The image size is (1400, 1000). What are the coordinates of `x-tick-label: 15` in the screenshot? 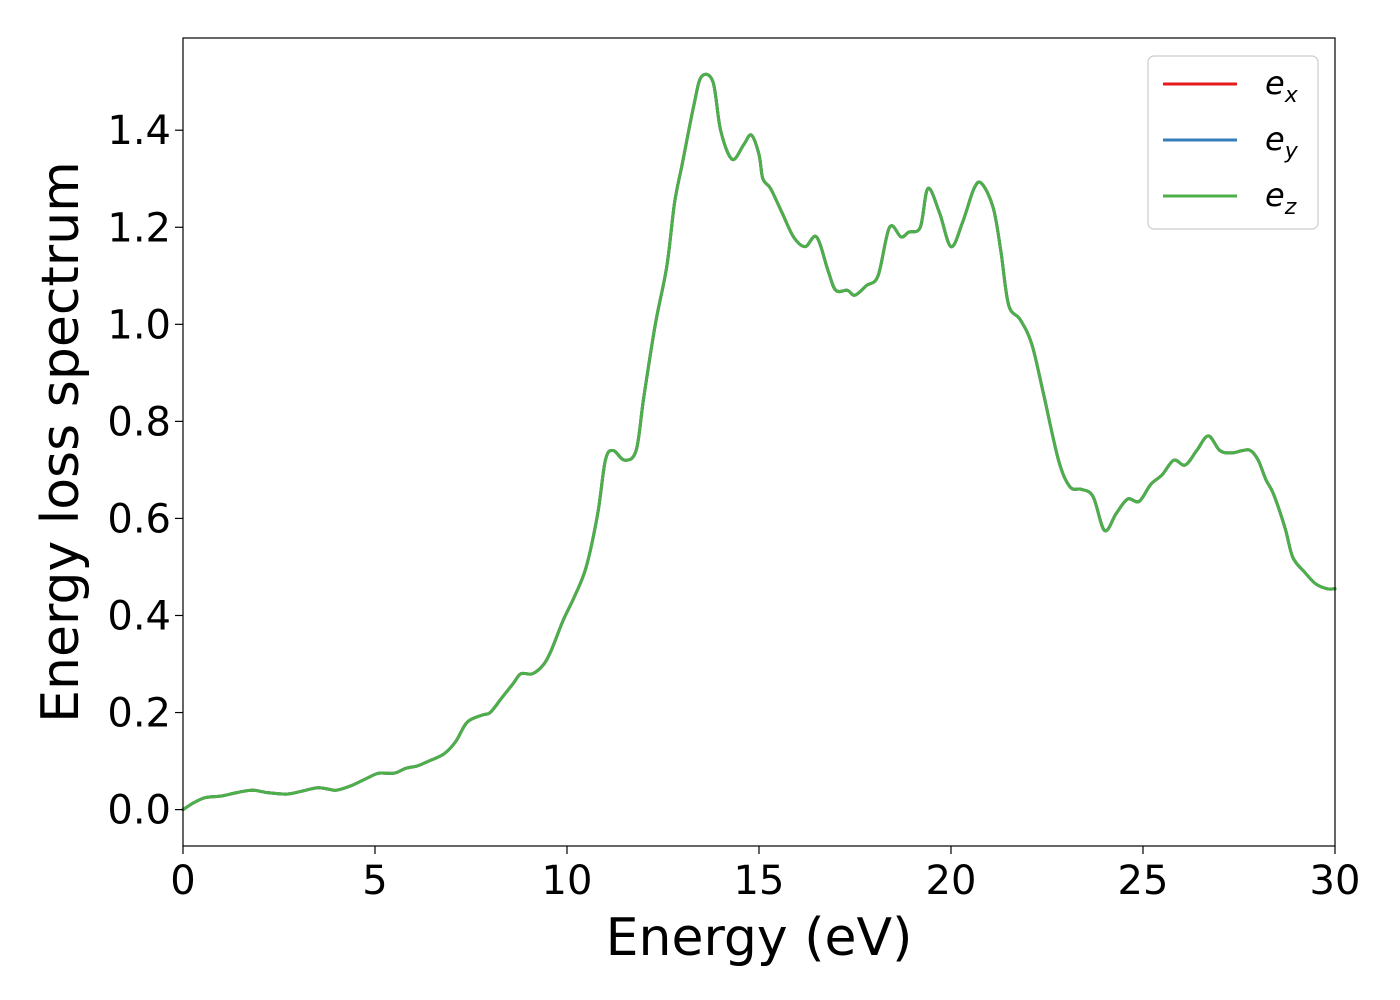 It's located at (759, 881).